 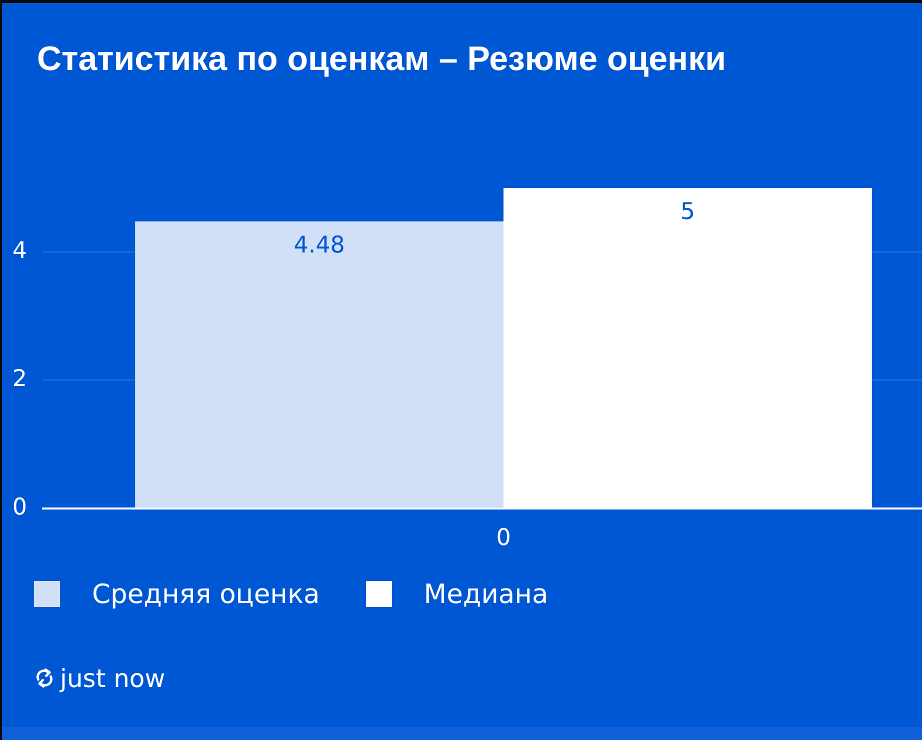 What do you see at coordinates (19, 507) in the screenshot?
I see `y-tick-label: 0` at bounding box center [19, 507].